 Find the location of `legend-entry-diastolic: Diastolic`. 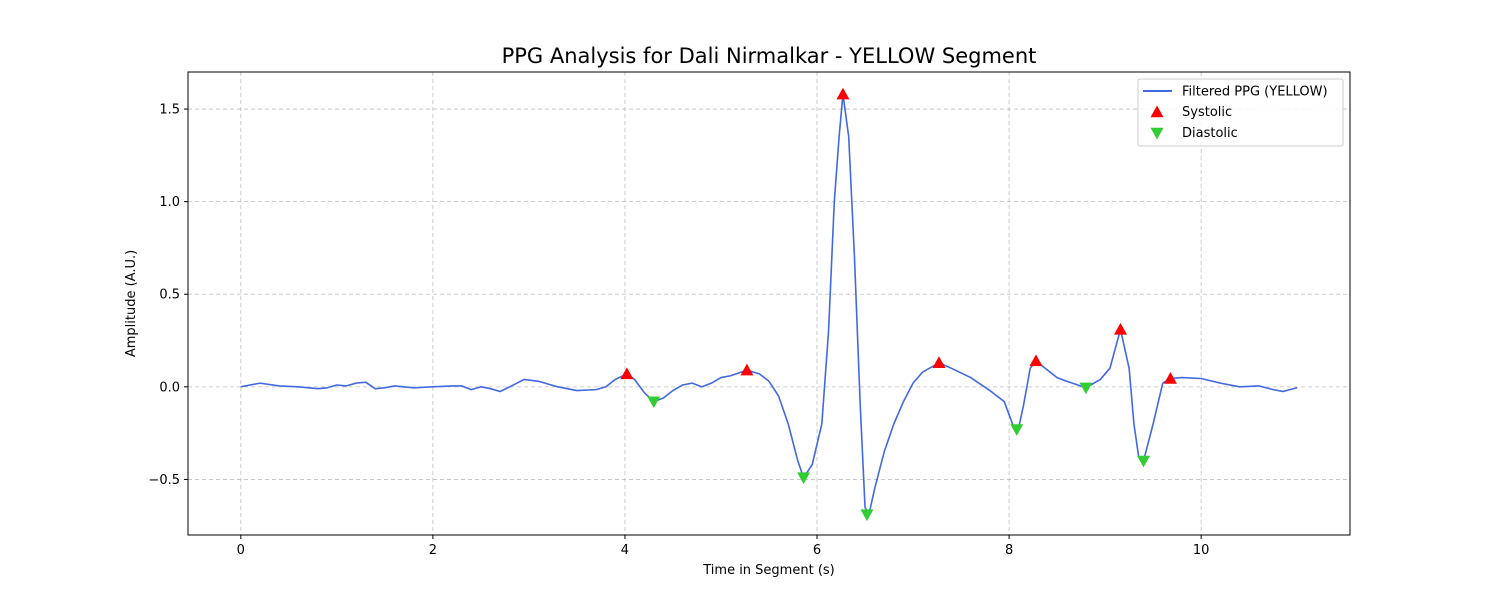

legend-entry-diastolic: Diastolic is located at coordinates (1210, 133).